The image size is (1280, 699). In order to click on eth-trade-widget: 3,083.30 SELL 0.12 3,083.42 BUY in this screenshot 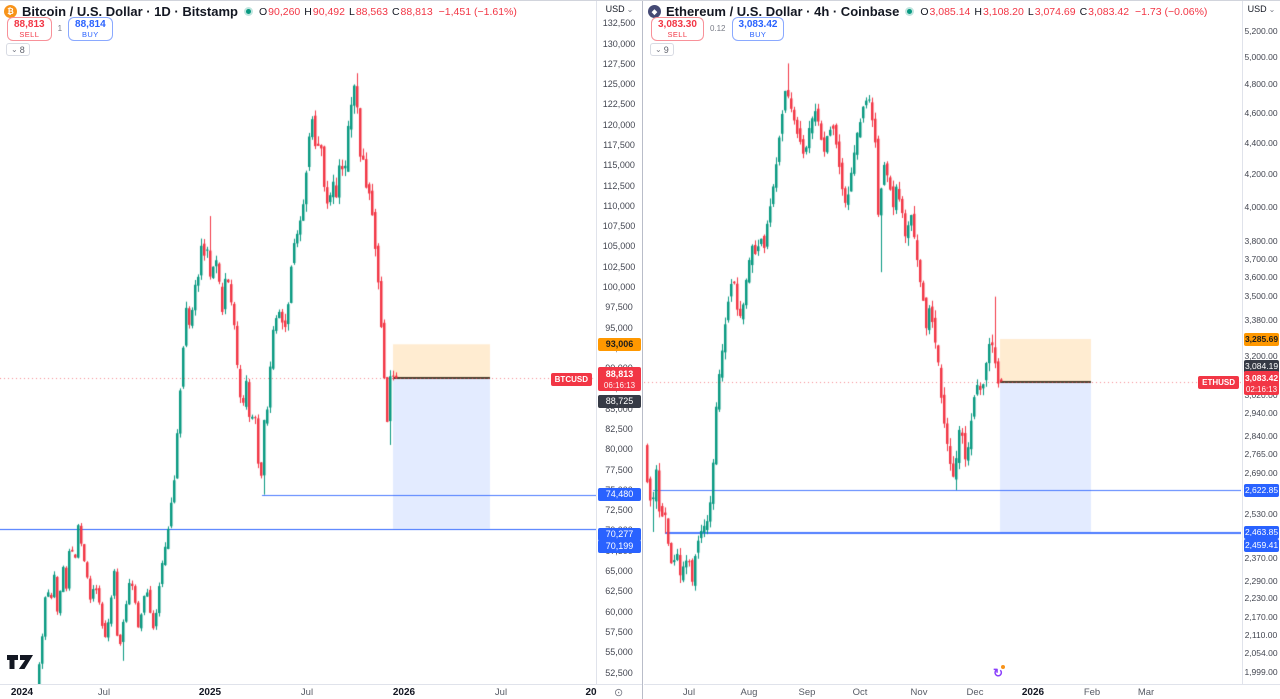, I will do `click(718, 29)`.